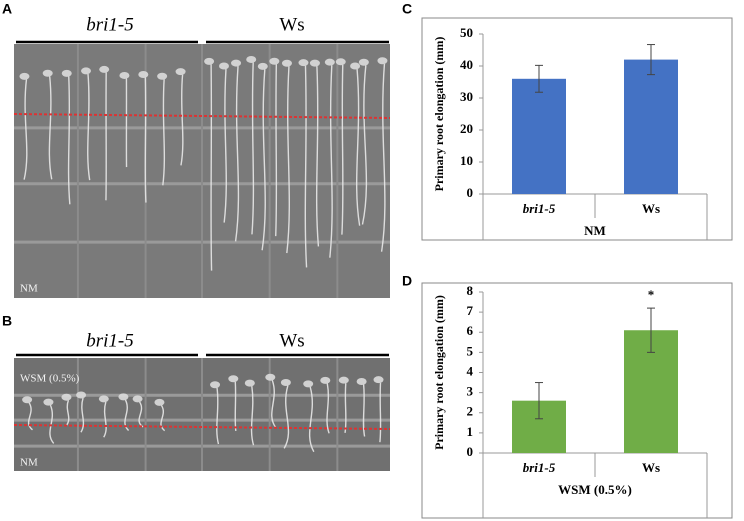  I want to click on panel-letter: A, so click(7, 9).